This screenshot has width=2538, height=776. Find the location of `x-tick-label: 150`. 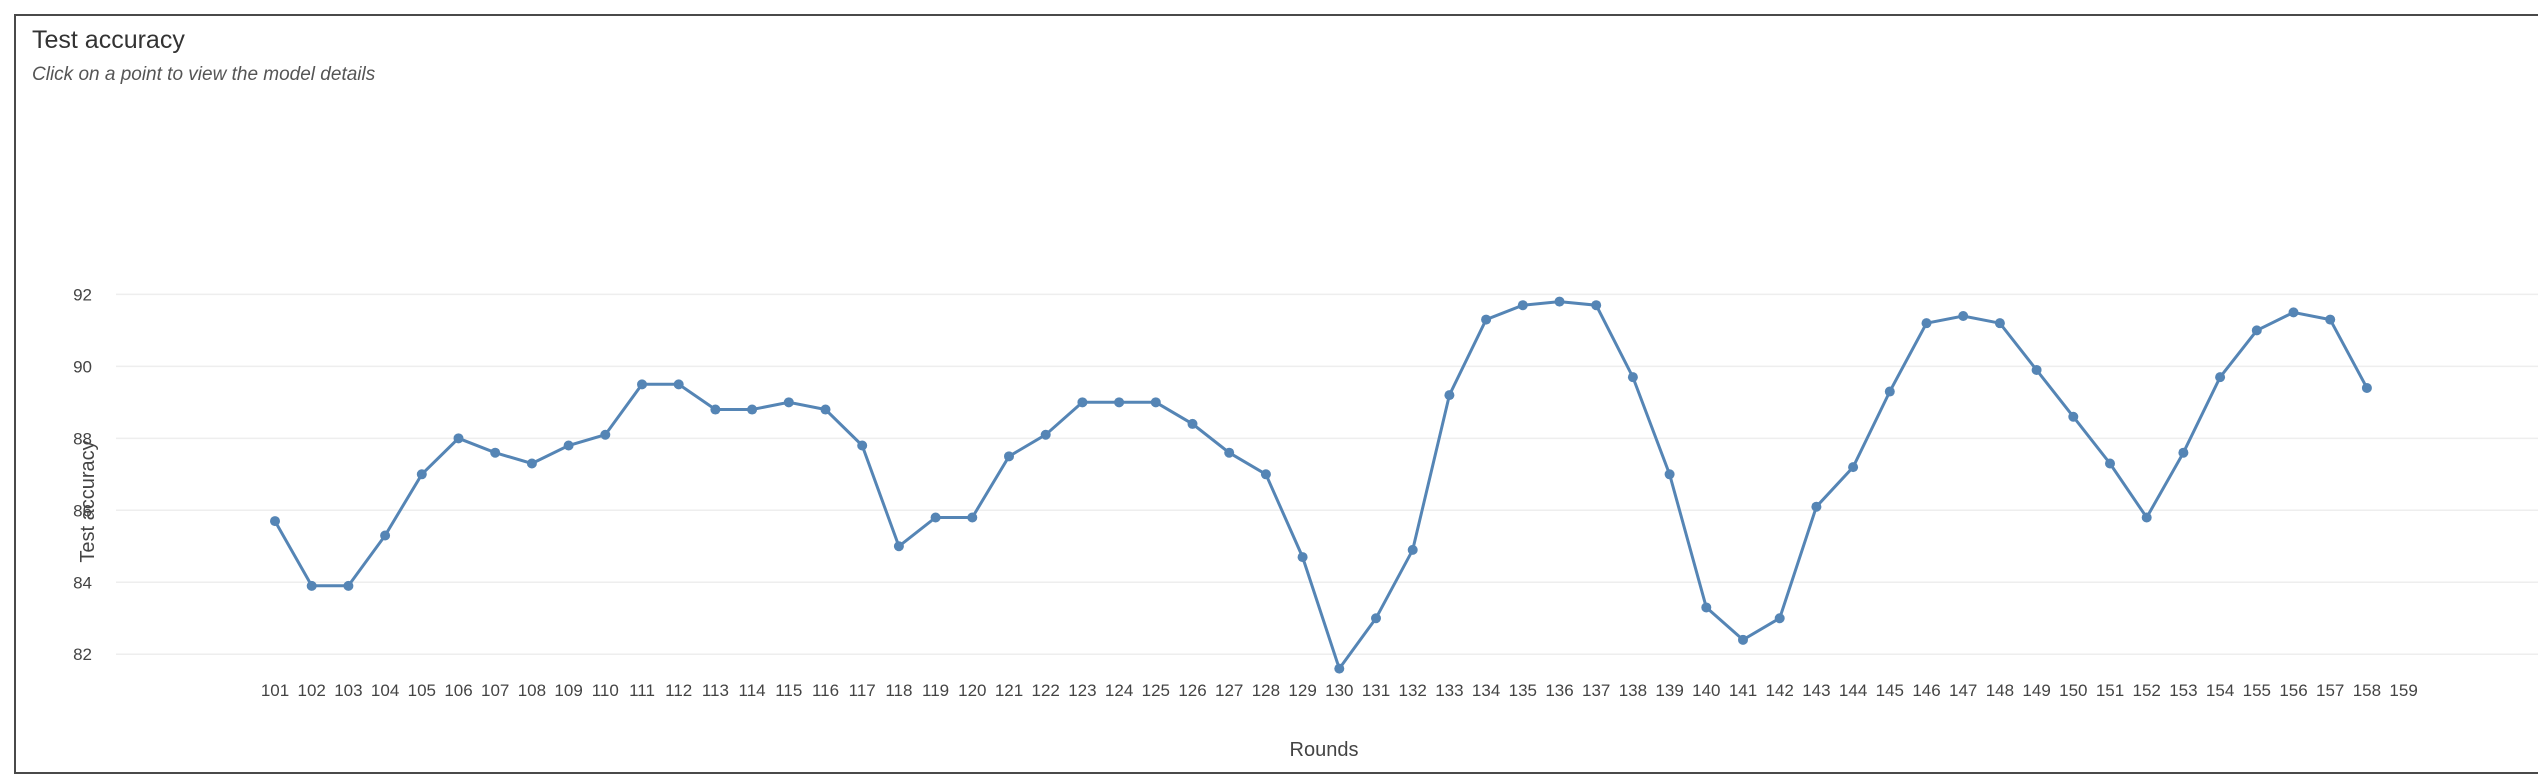

x-tick-label: 150 is located at coordinates (2073, 690).